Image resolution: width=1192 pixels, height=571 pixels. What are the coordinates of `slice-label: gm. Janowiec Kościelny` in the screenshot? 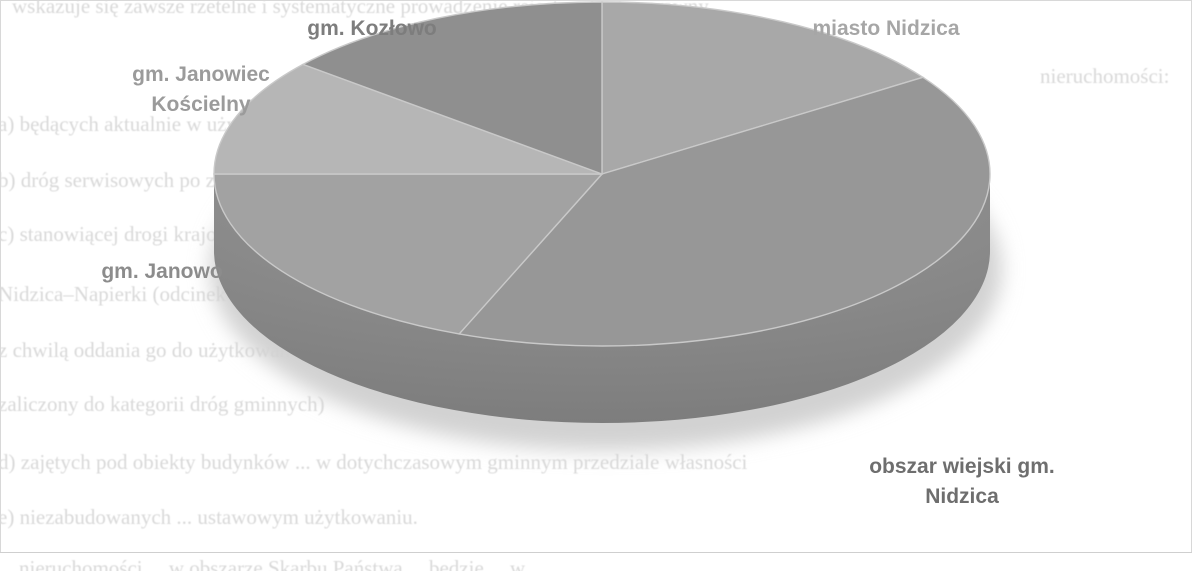 It's located at (201, 89).